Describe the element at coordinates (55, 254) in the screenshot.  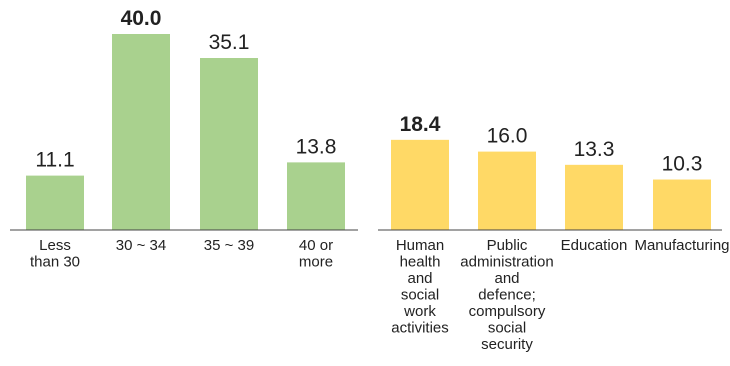
I see `category-label-1-1: Less than 30` at that location.